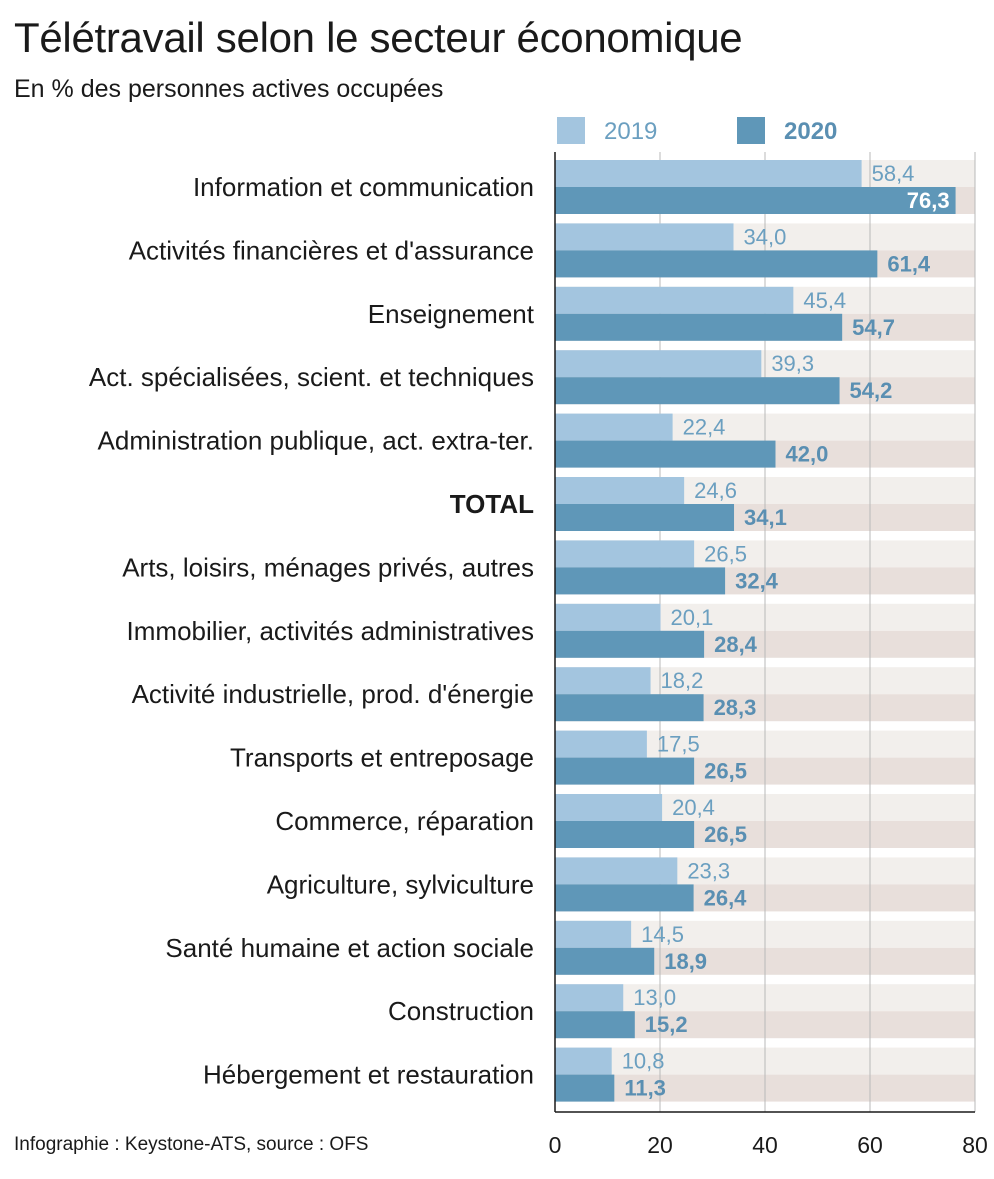 The image size is (994, 1179). I want to click on value-label-2019: 20,1, so click(692, 617).